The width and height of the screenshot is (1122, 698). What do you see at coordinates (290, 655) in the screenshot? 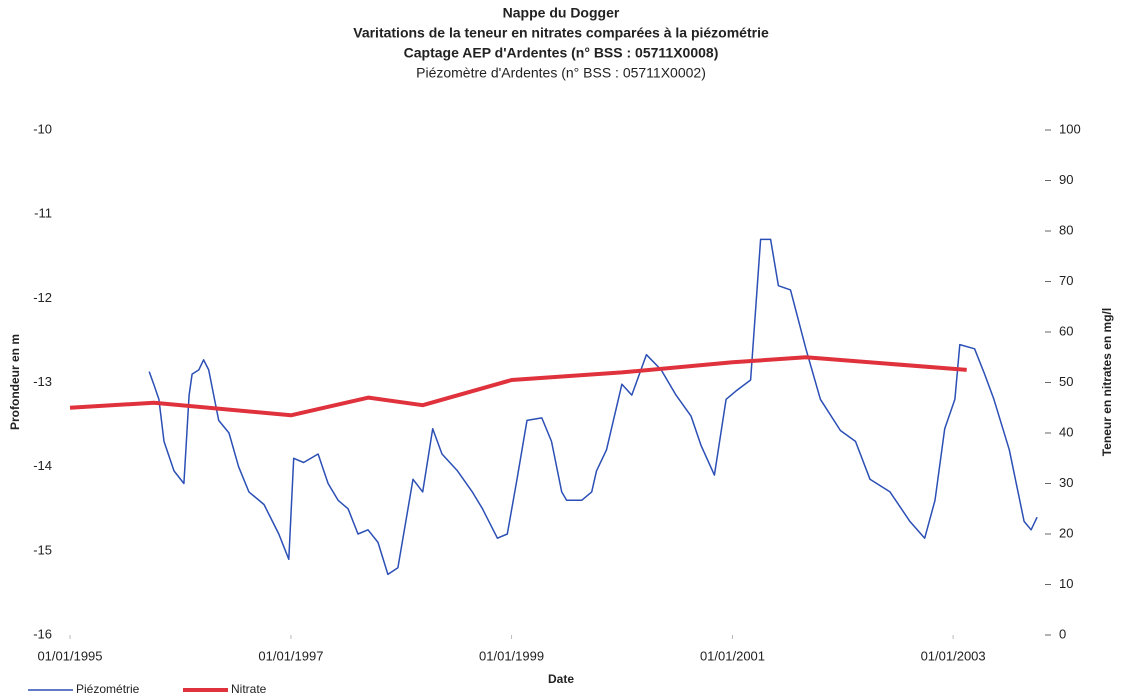
I see `x-tick-label: 01/01/1997` at bounding box center [290, 655].